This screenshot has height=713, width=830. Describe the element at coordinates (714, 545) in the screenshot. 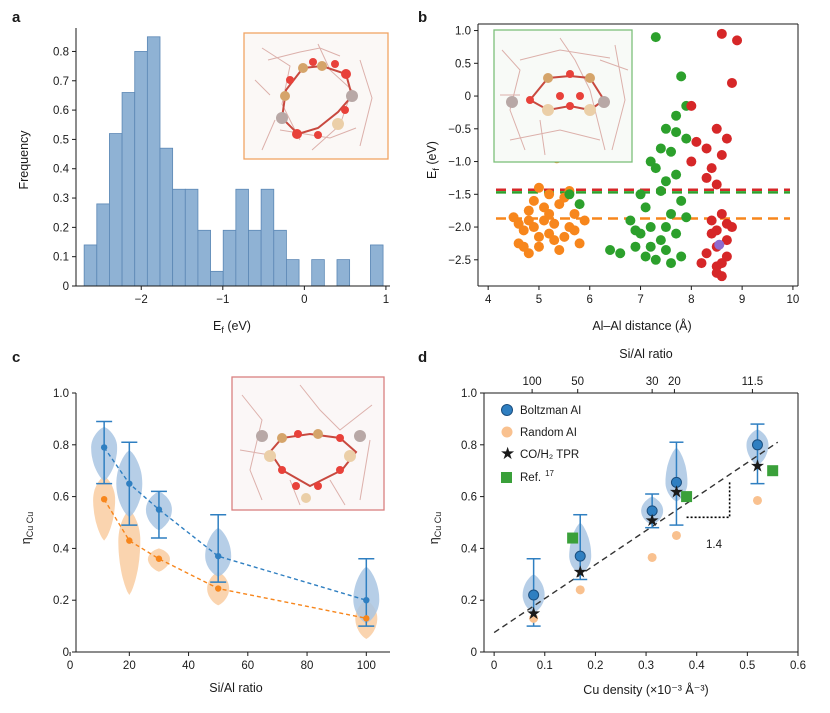

I see `slope-annotation: 1.4` at that location.